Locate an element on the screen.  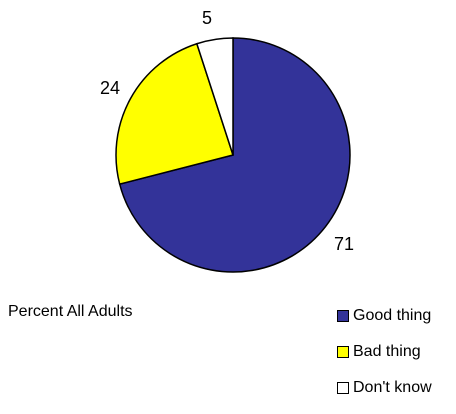
legend: Good thing Bad thing Don't know is located at coordinates (384, 360).